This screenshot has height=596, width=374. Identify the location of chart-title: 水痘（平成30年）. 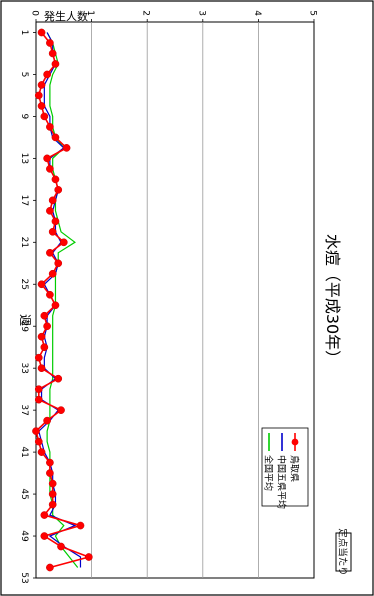
(332, 300).